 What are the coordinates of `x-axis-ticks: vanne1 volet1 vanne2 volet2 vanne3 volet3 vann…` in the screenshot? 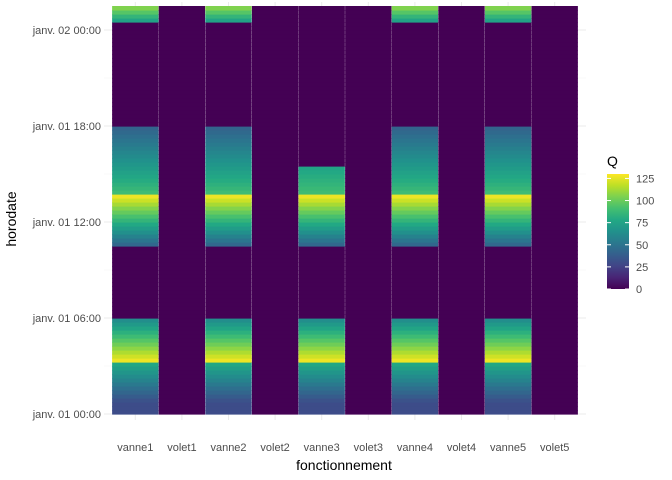 It's located at (343, 448).